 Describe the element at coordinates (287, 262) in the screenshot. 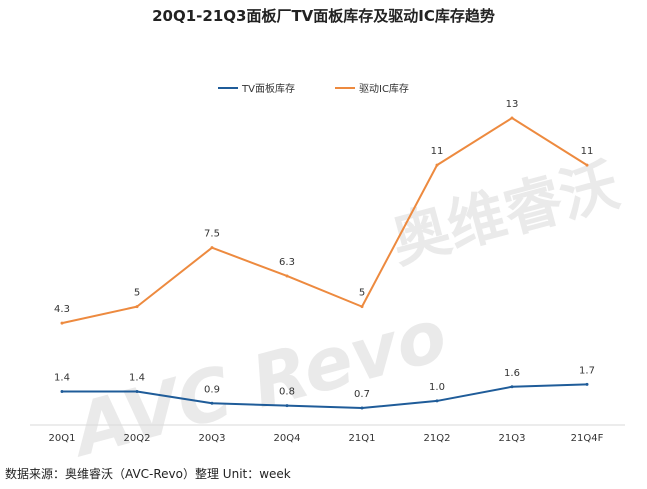

I see `data-label-driver-ic: 6.3` at that location.